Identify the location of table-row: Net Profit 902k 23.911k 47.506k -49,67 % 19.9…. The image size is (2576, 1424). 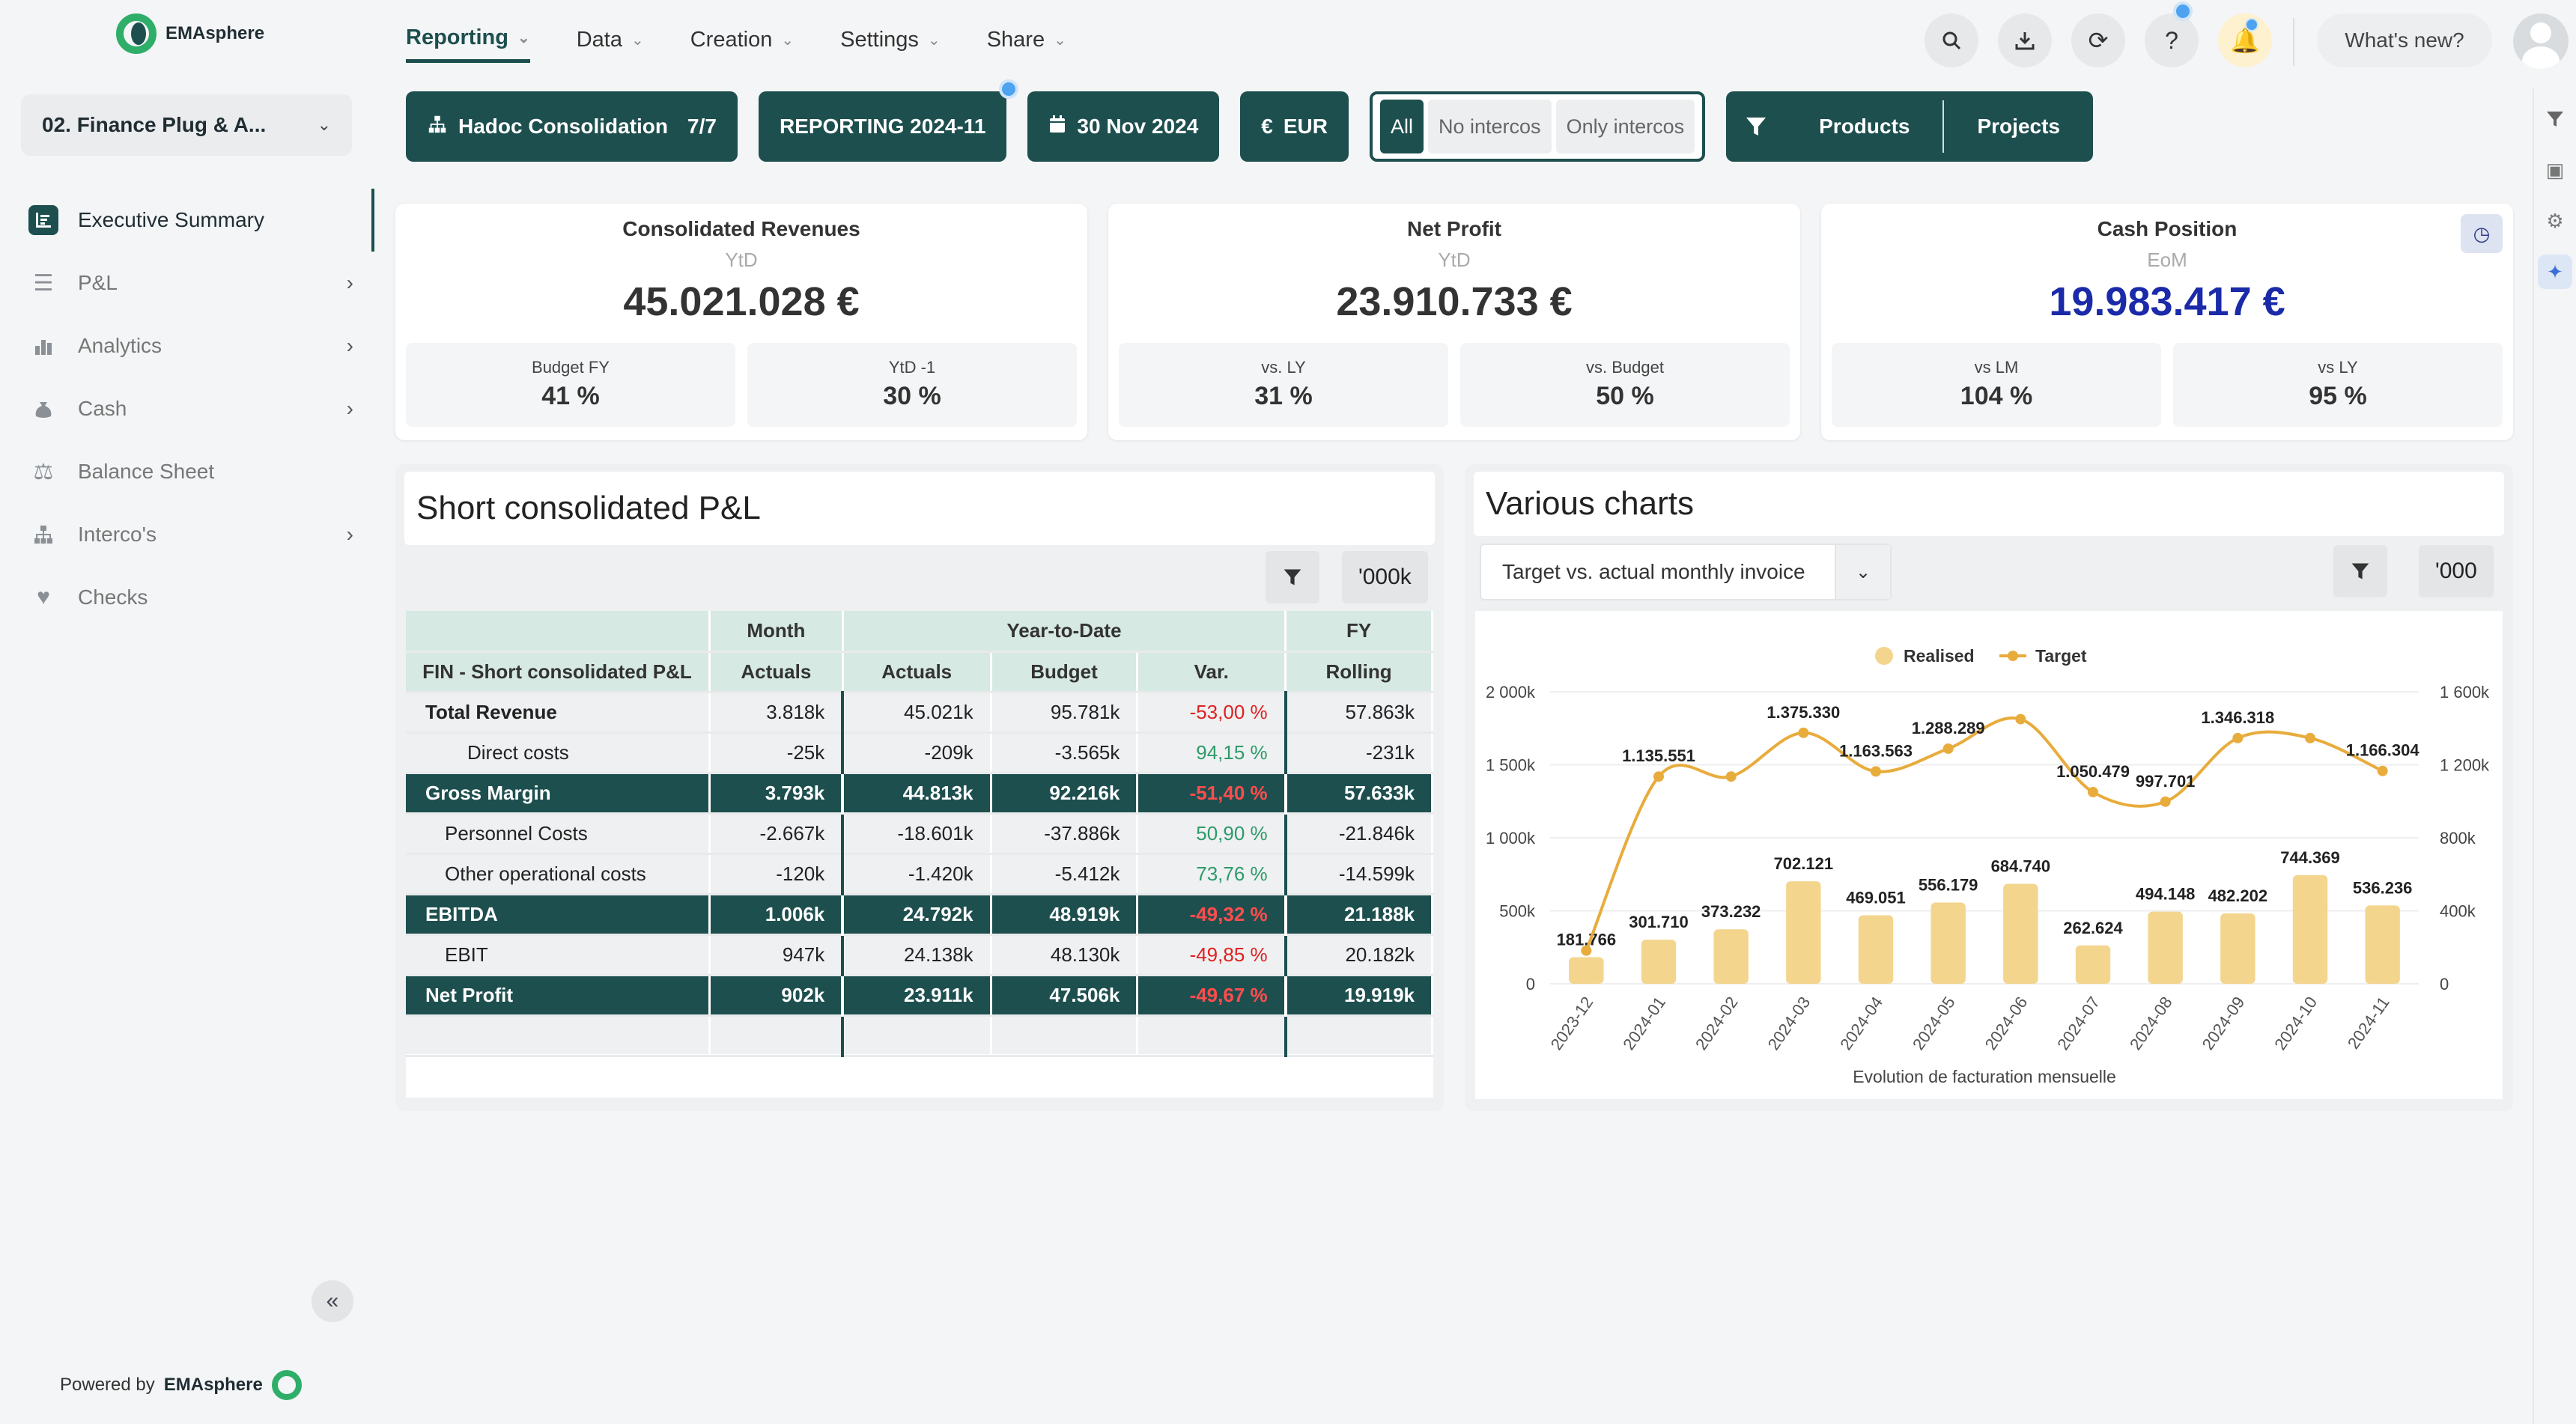
(919, 996).